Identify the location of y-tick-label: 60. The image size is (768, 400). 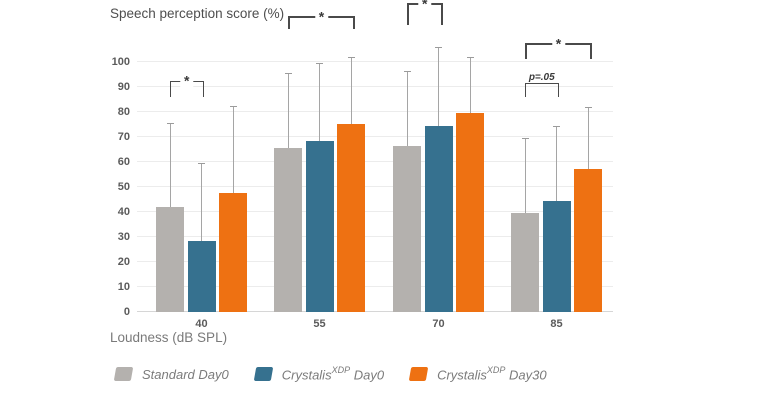
(123, 161).